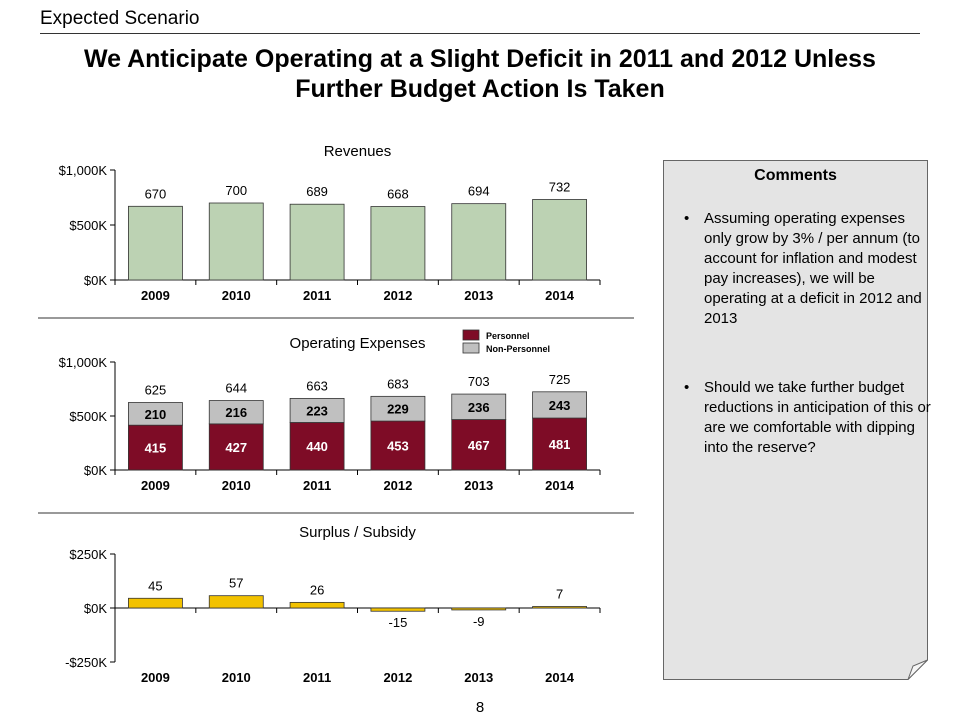 The width and height of the screenshot is (960, 720). I want to click on data-label: 467, so click(479, 445).